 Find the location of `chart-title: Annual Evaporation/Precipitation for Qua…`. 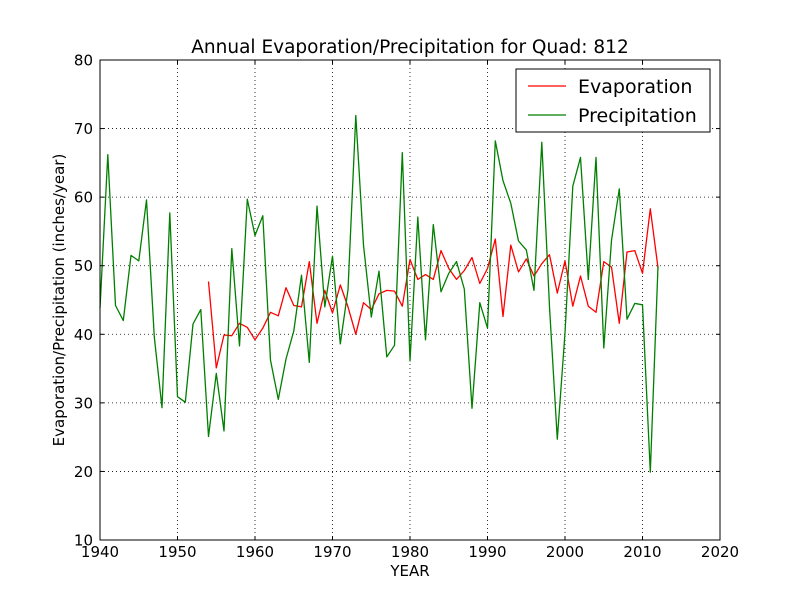

chart-title: Annual Evaporation/Precipitation for Qua… is located at coordinates (409, 47).